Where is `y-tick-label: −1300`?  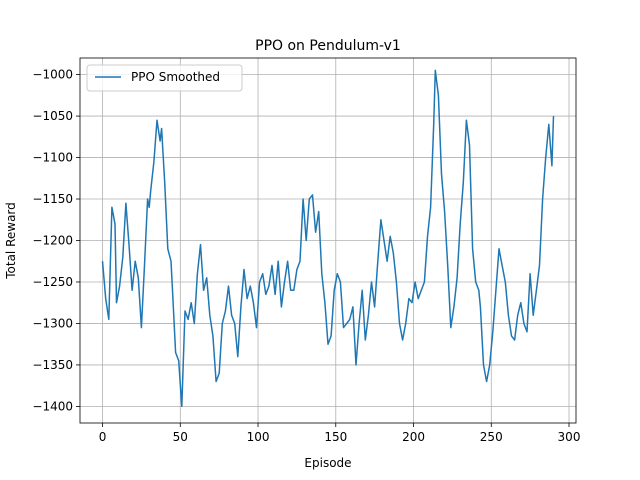 y-tick-label: −1300 is located at coordinates (52, 323).